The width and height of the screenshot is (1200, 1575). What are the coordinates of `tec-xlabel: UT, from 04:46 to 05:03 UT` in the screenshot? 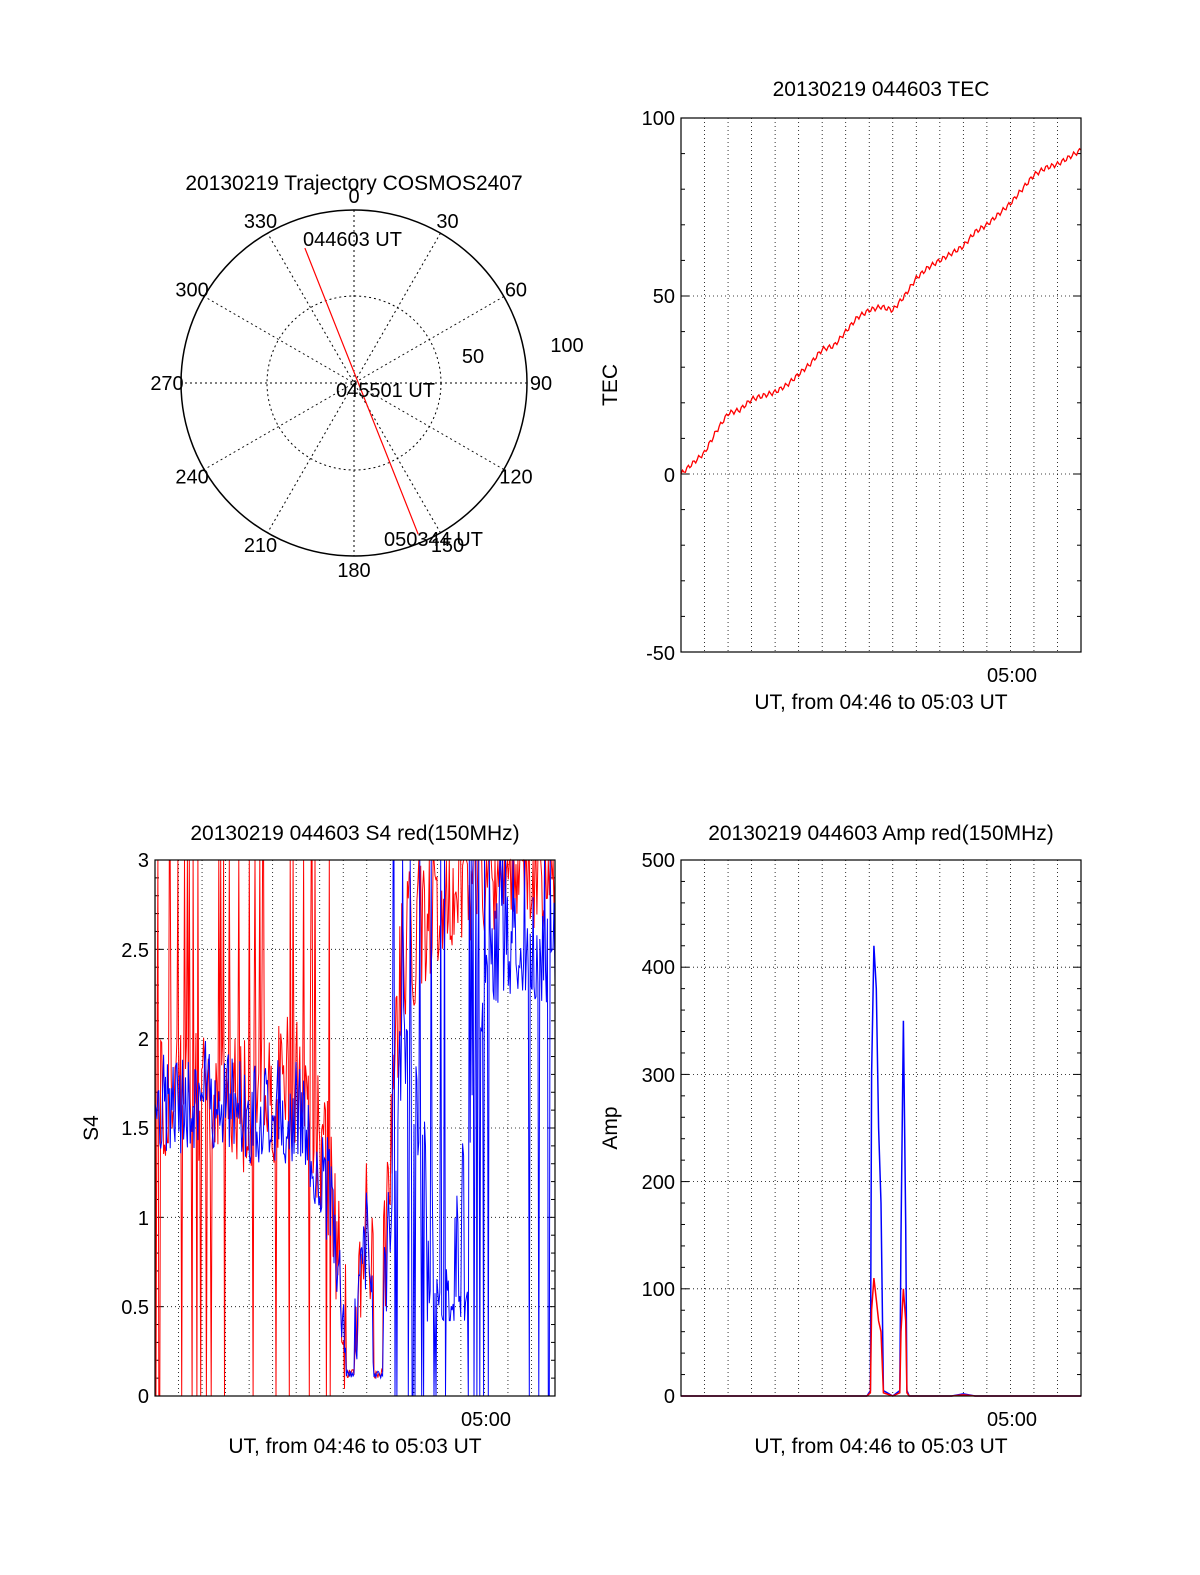 It's located at (880, 702).